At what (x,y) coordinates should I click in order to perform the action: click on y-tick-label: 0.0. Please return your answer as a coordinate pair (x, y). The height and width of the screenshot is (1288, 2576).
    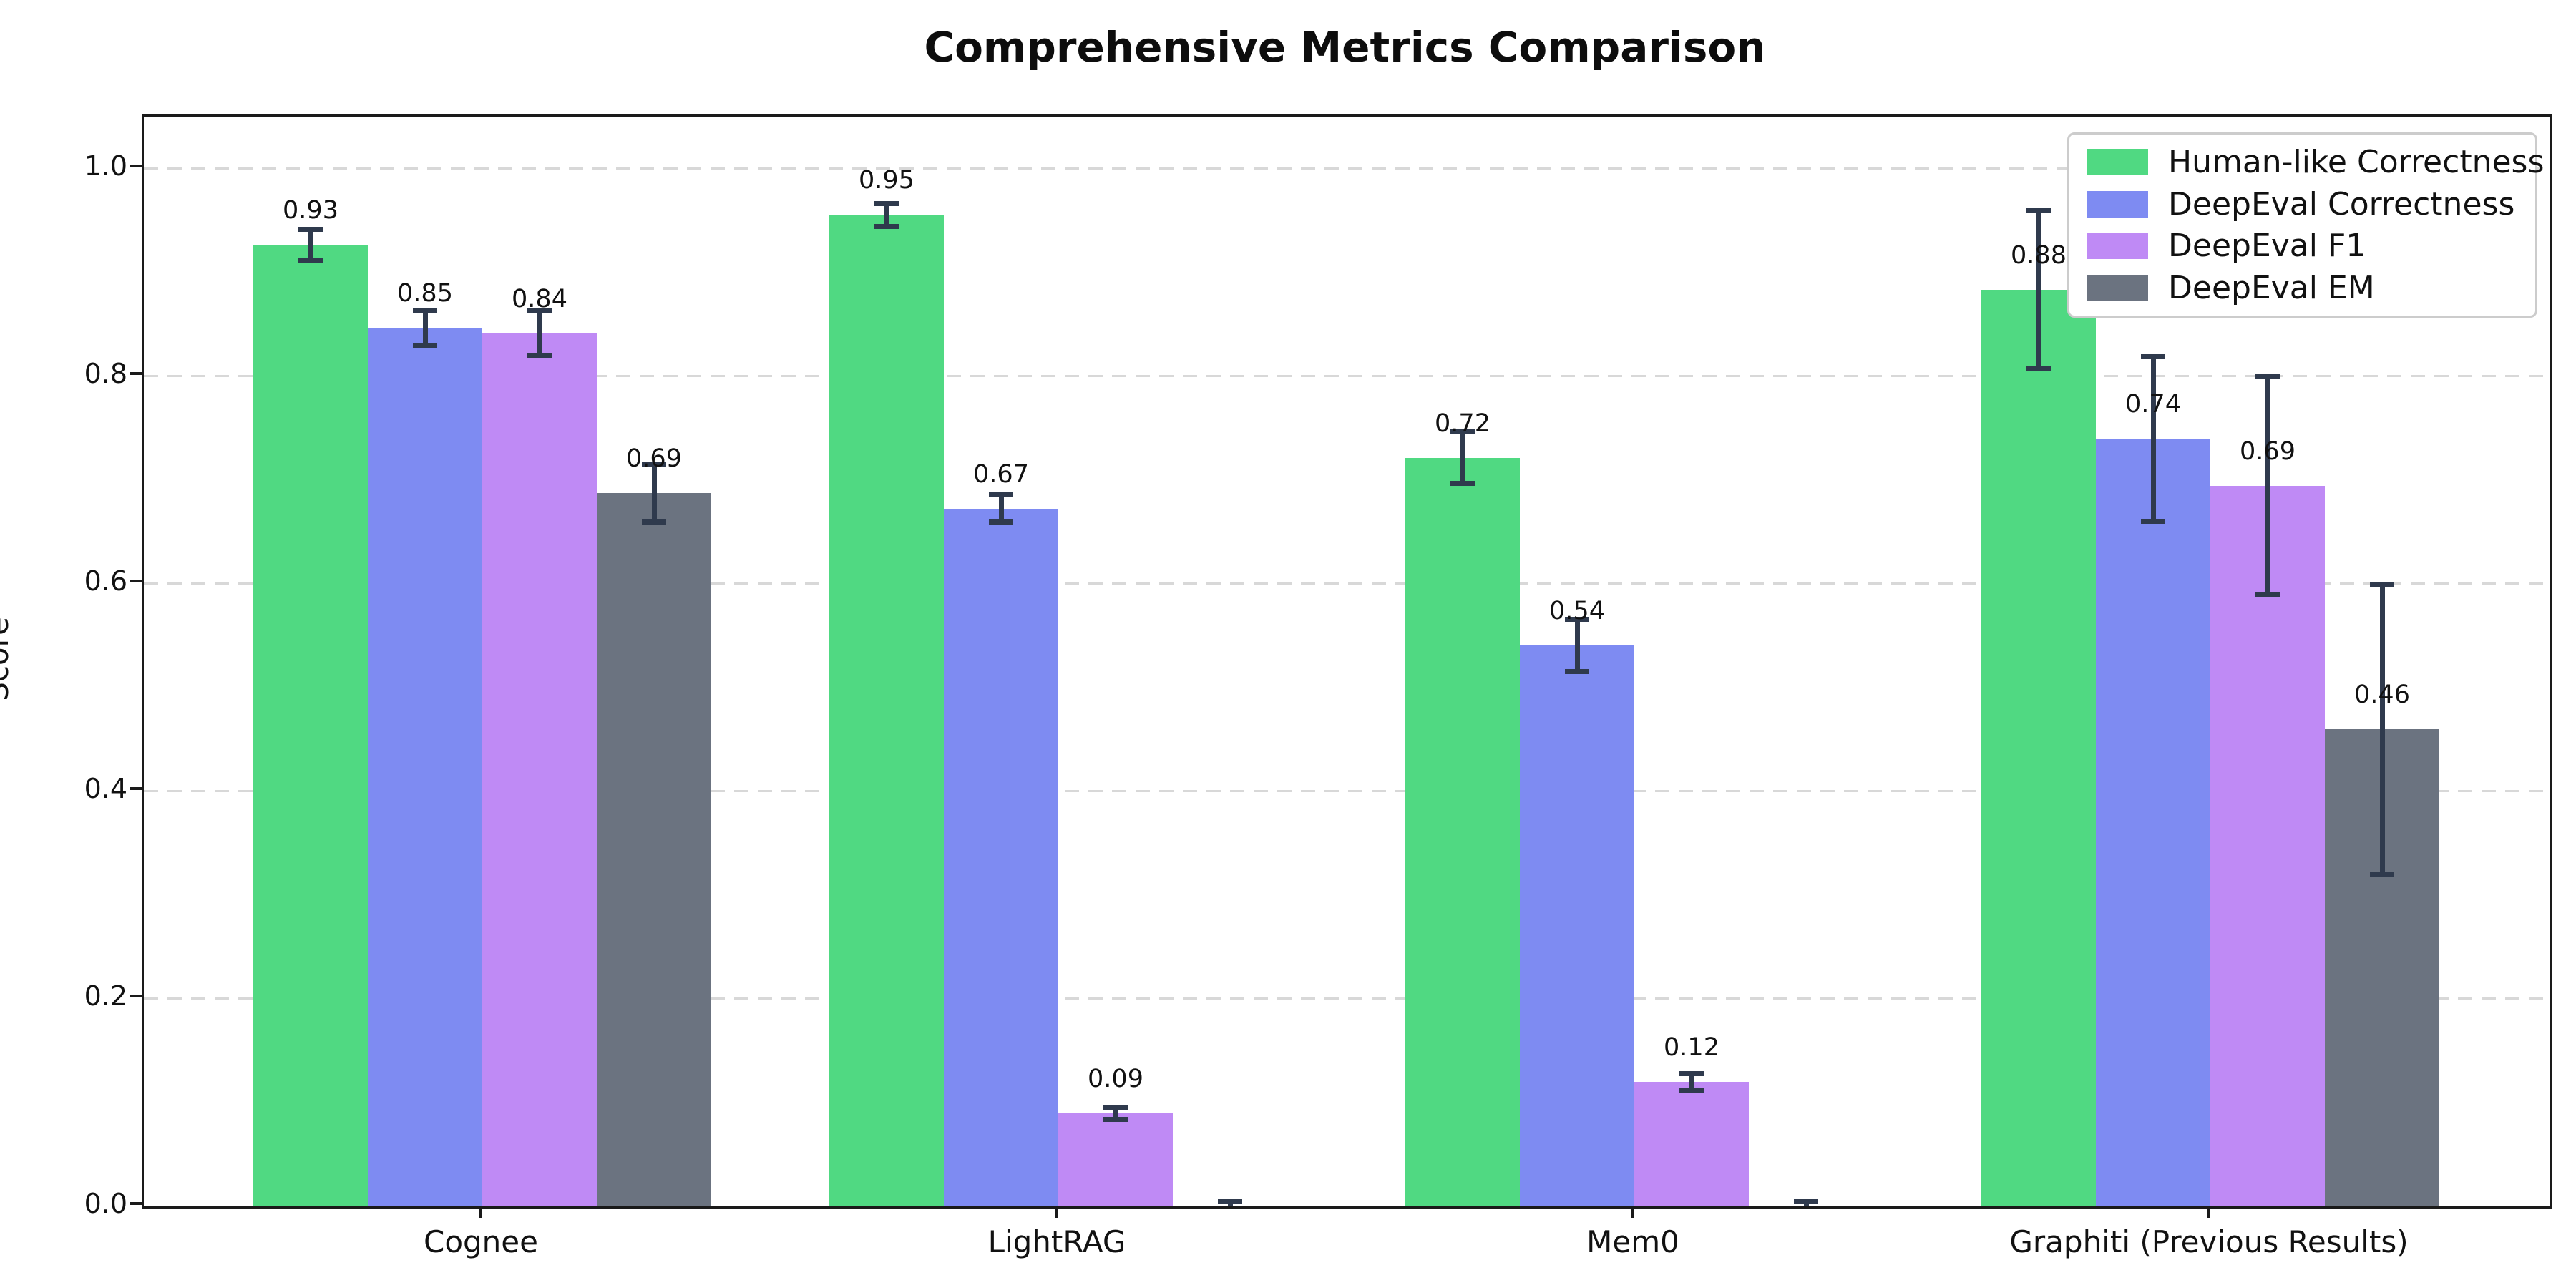
    Looking at the image, I should click on (105, 1203).